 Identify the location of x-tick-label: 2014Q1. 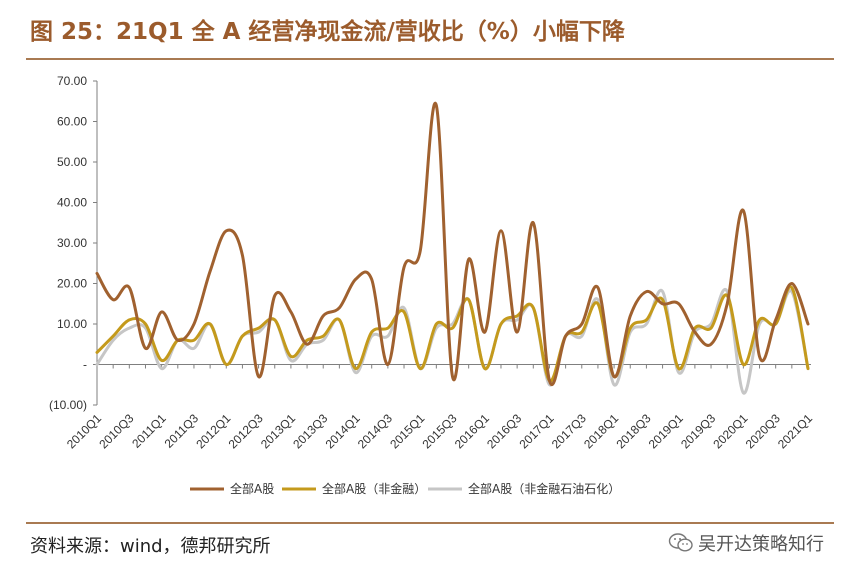
(343, 431).